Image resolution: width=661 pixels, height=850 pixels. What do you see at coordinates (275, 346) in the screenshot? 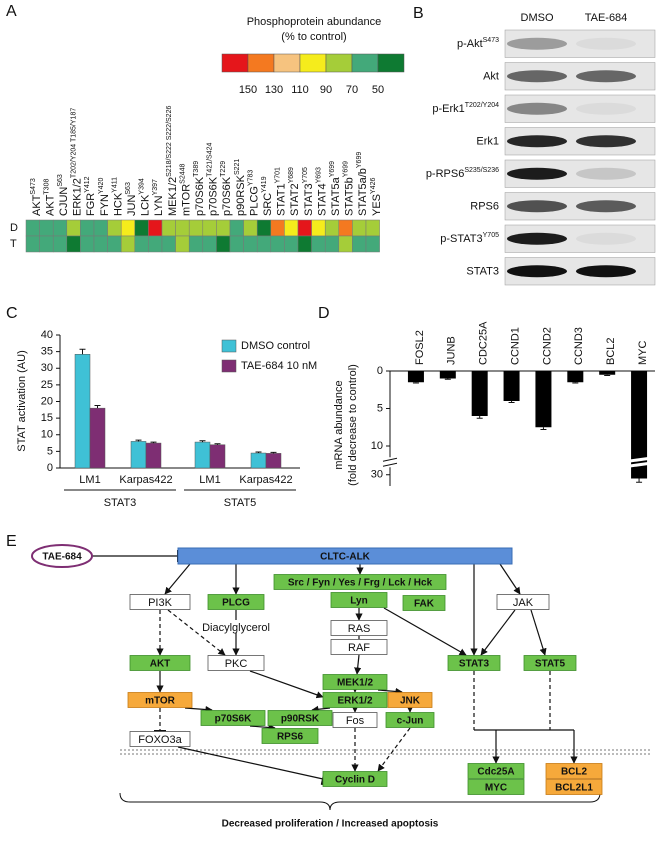
I see `legend-label: DMSO control` at bounding box center [275, 346].